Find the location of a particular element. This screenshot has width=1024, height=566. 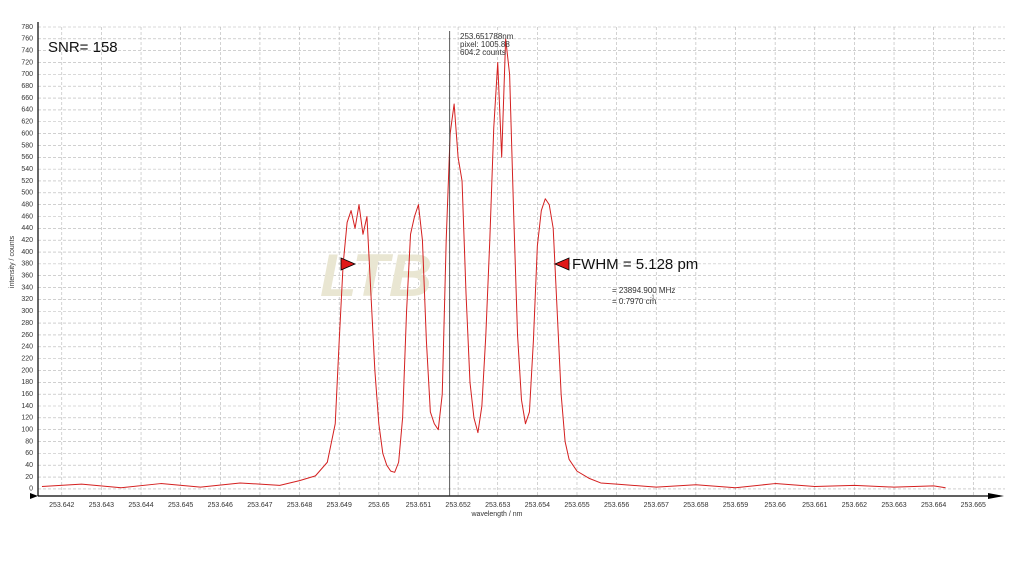

x-tick-label: 253.646 is located at coordinates (220, 505).